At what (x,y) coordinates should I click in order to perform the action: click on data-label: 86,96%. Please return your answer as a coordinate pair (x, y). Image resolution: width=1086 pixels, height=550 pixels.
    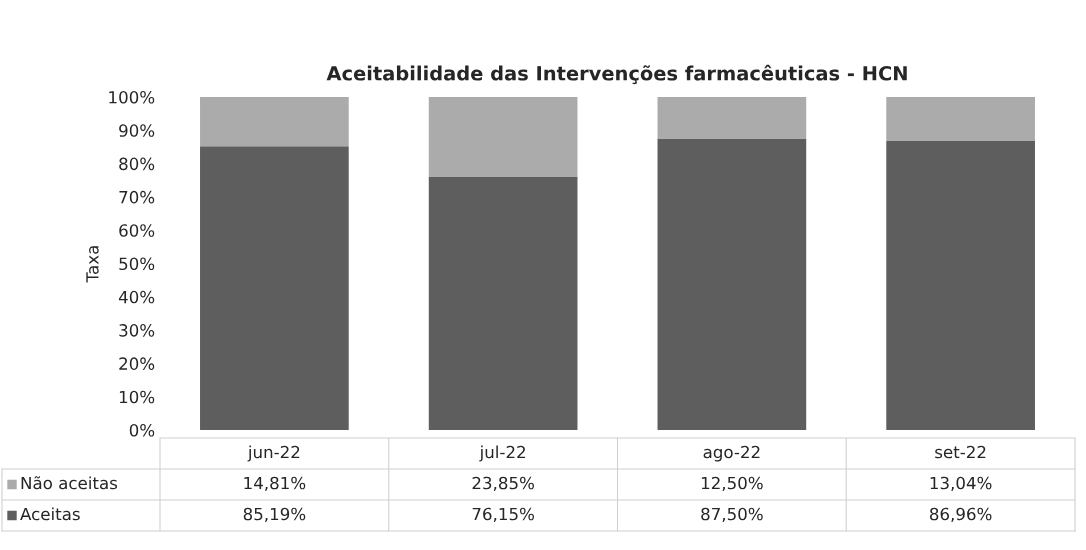
    Looking at the image, I should click on (960, 515).